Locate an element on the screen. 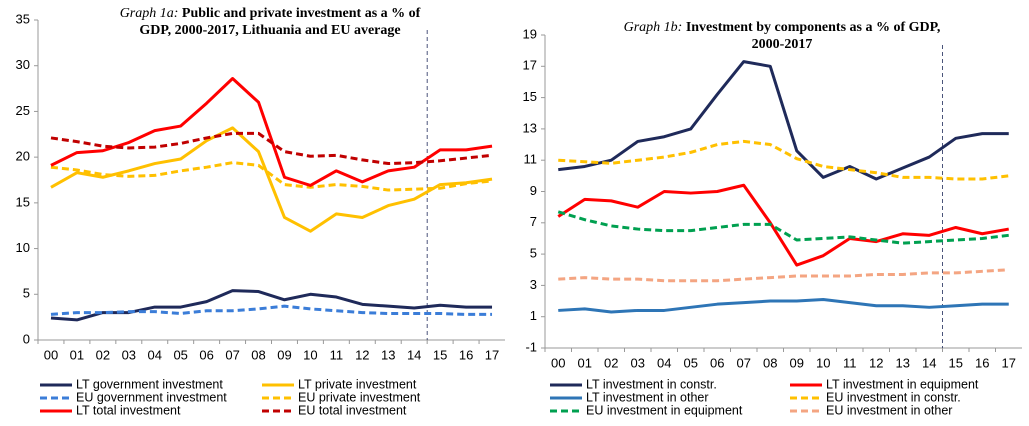 This screenshot has height=426, width=1029. y-tick-label: 7 is located at coordinates (533, 221).